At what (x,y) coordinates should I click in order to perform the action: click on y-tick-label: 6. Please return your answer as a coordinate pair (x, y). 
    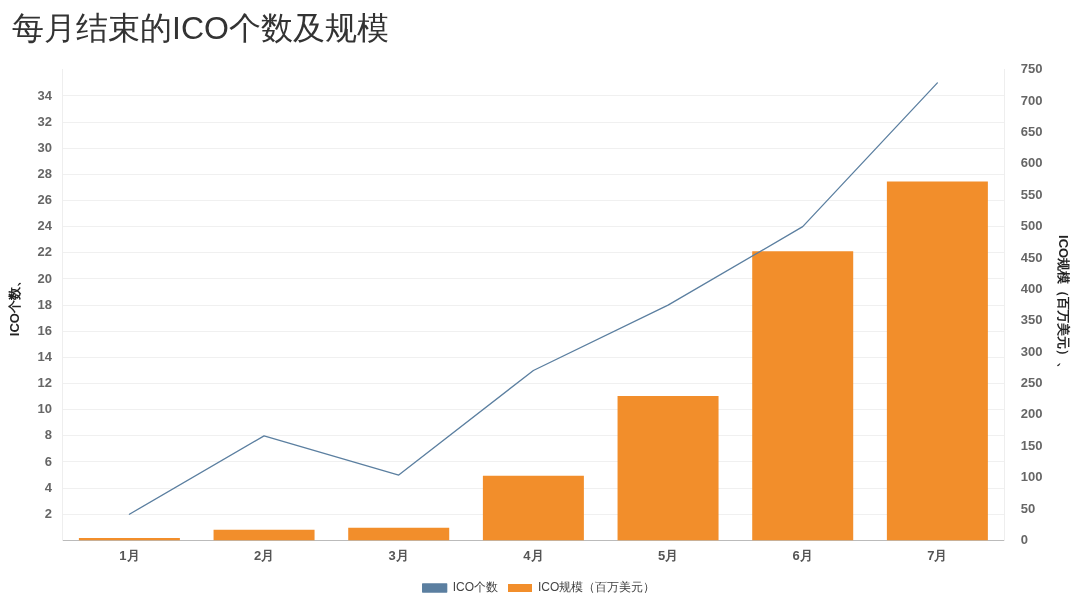
    Looking at the image, I should click on (48, 461).